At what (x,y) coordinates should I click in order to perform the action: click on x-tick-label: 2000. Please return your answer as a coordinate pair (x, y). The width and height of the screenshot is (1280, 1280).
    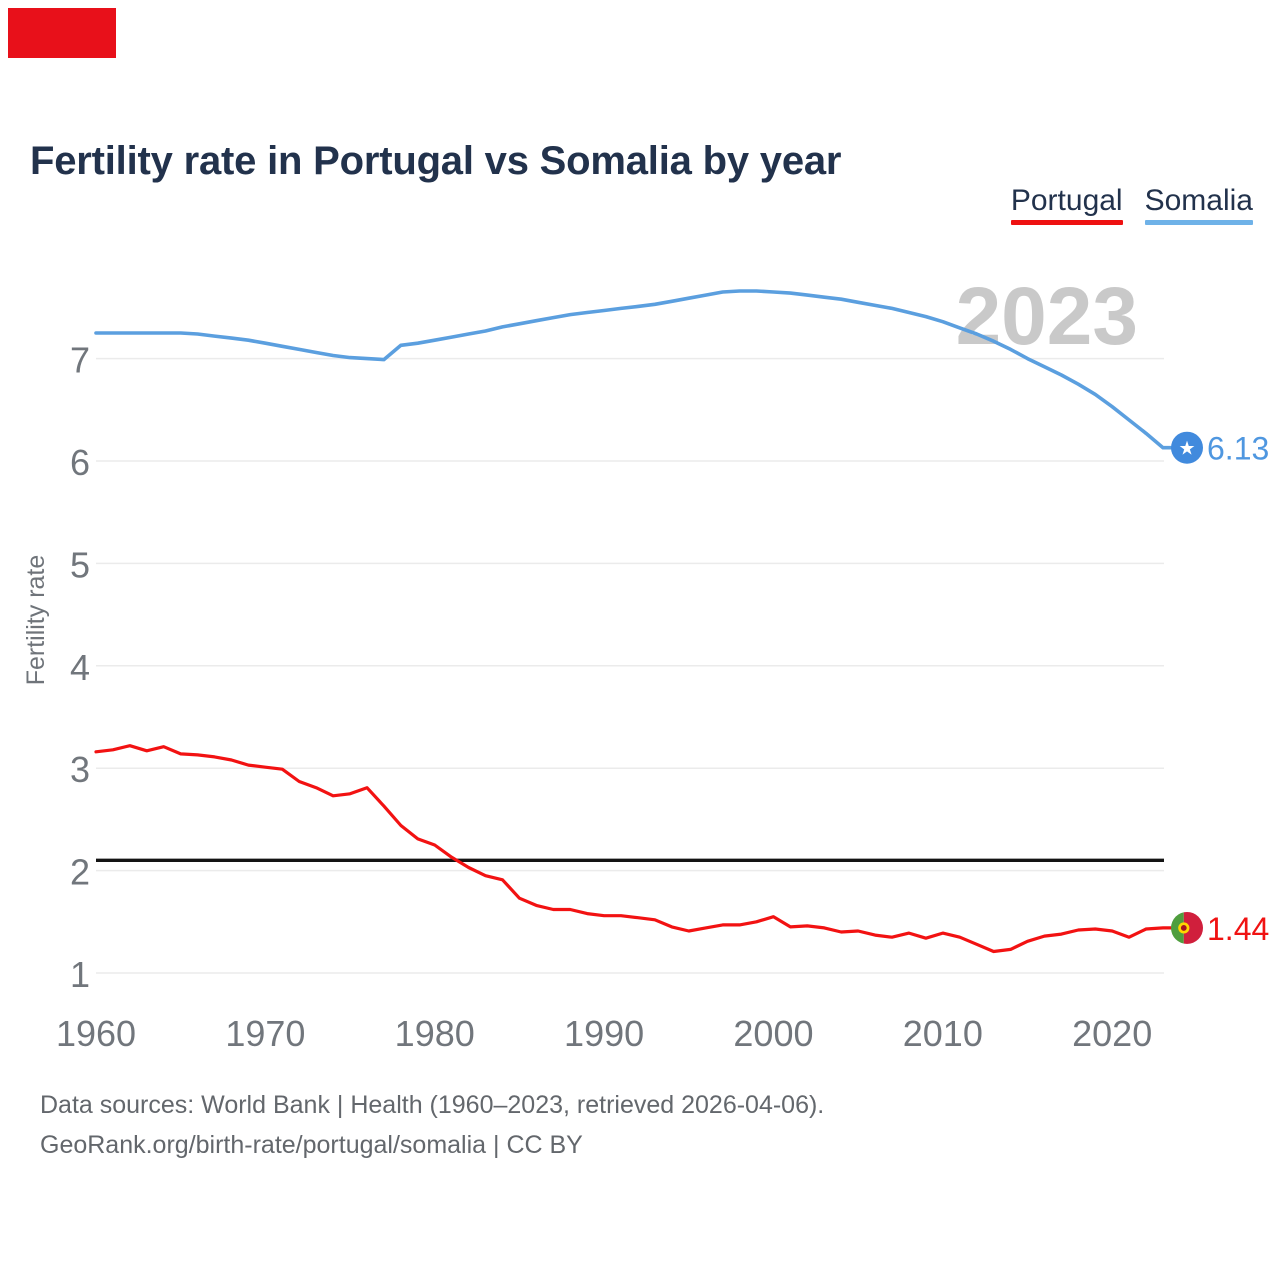
    Looking at the image, I should click on (773, 1033).